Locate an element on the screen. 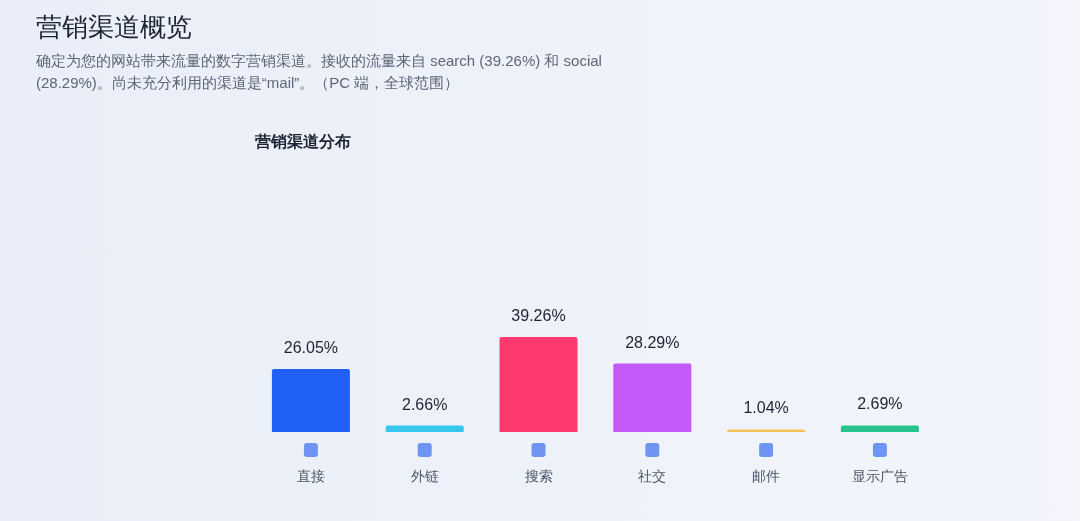 The width and height of the screenshot is (1080, 521). data-label: 26.05% is located at coordinates (311, 347).